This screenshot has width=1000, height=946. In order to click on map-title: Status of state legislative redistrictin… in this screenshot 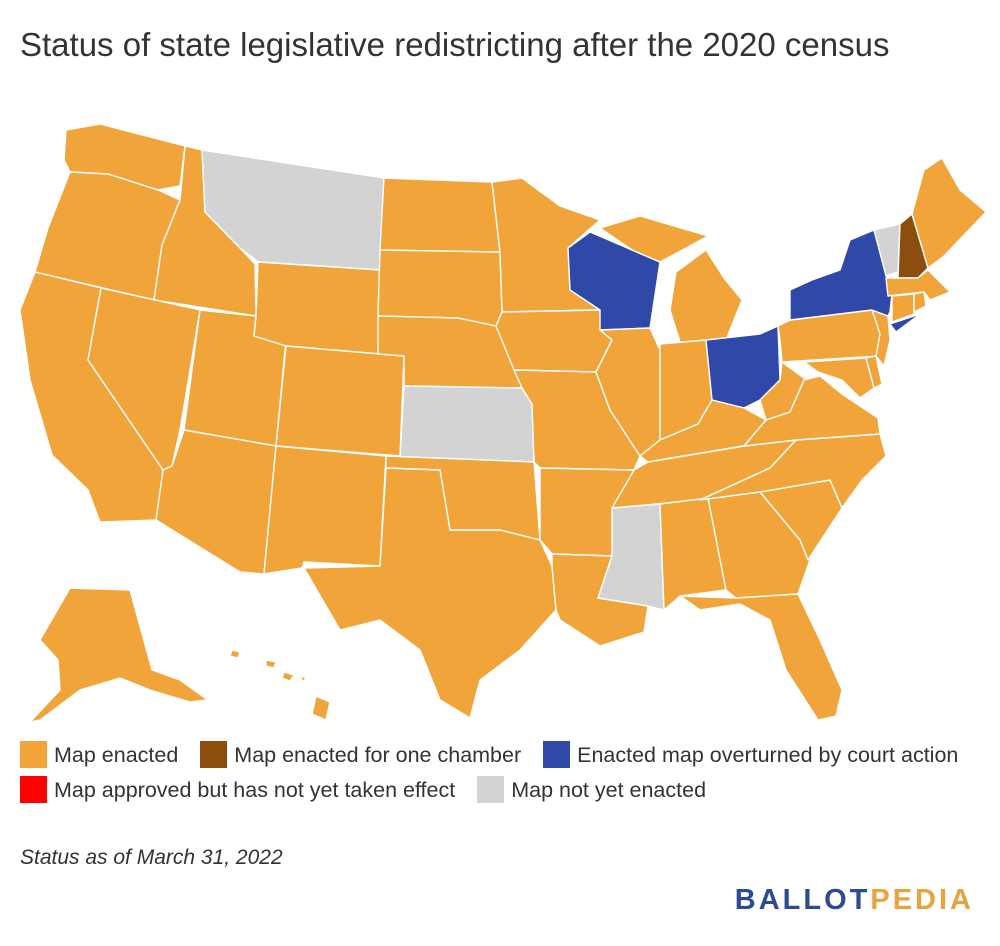, I will do `click(455, 44)`.